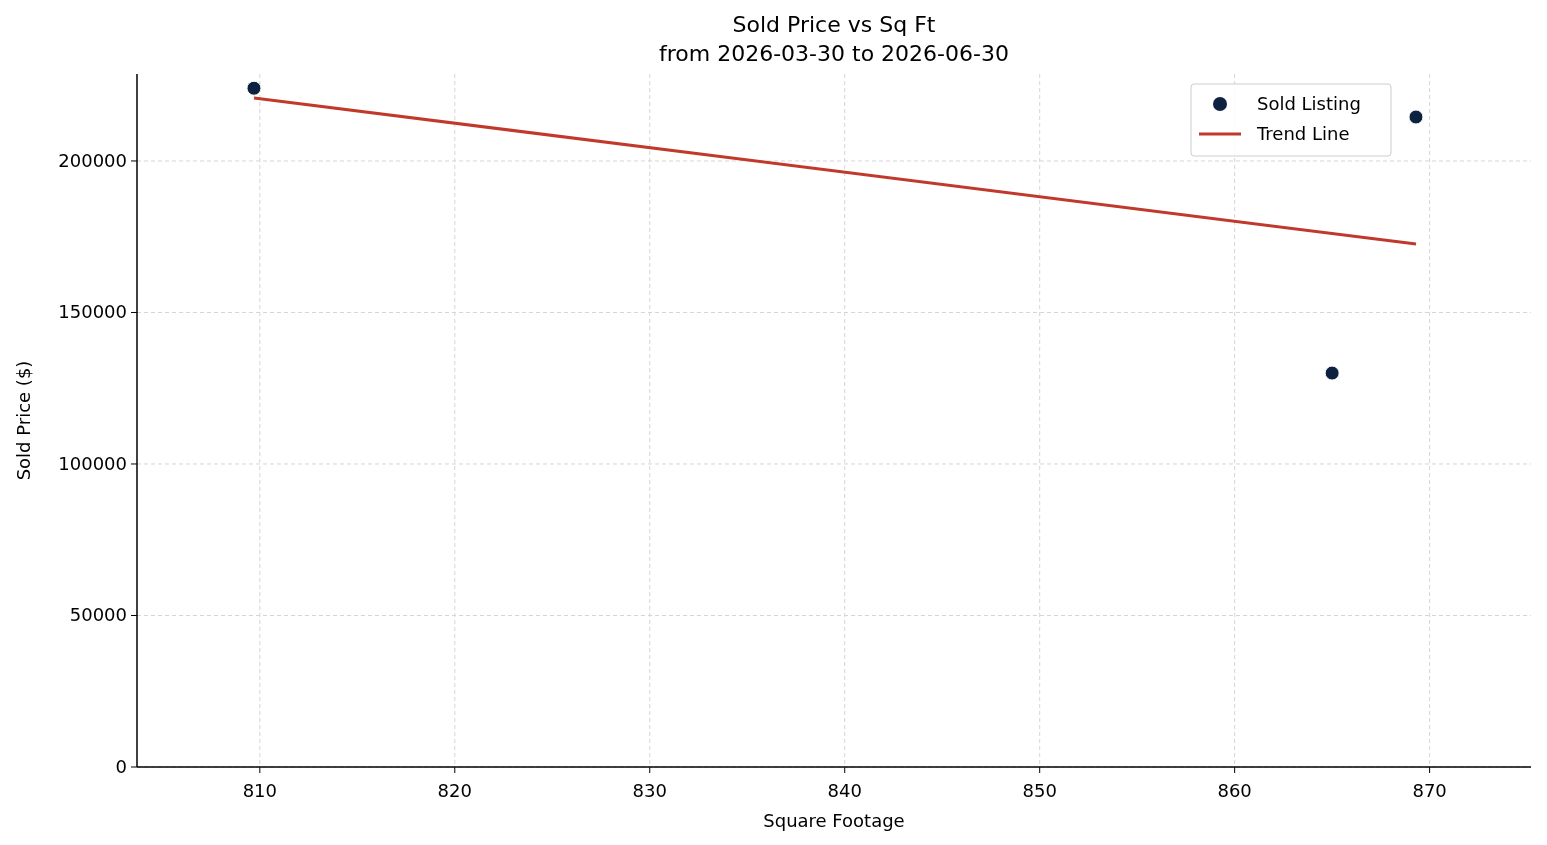 This screenshot has height=845, width=1547. Describe the element at coordinates (1039, 790) in the screenshot. I see `x-tick-label: 850` at that location.